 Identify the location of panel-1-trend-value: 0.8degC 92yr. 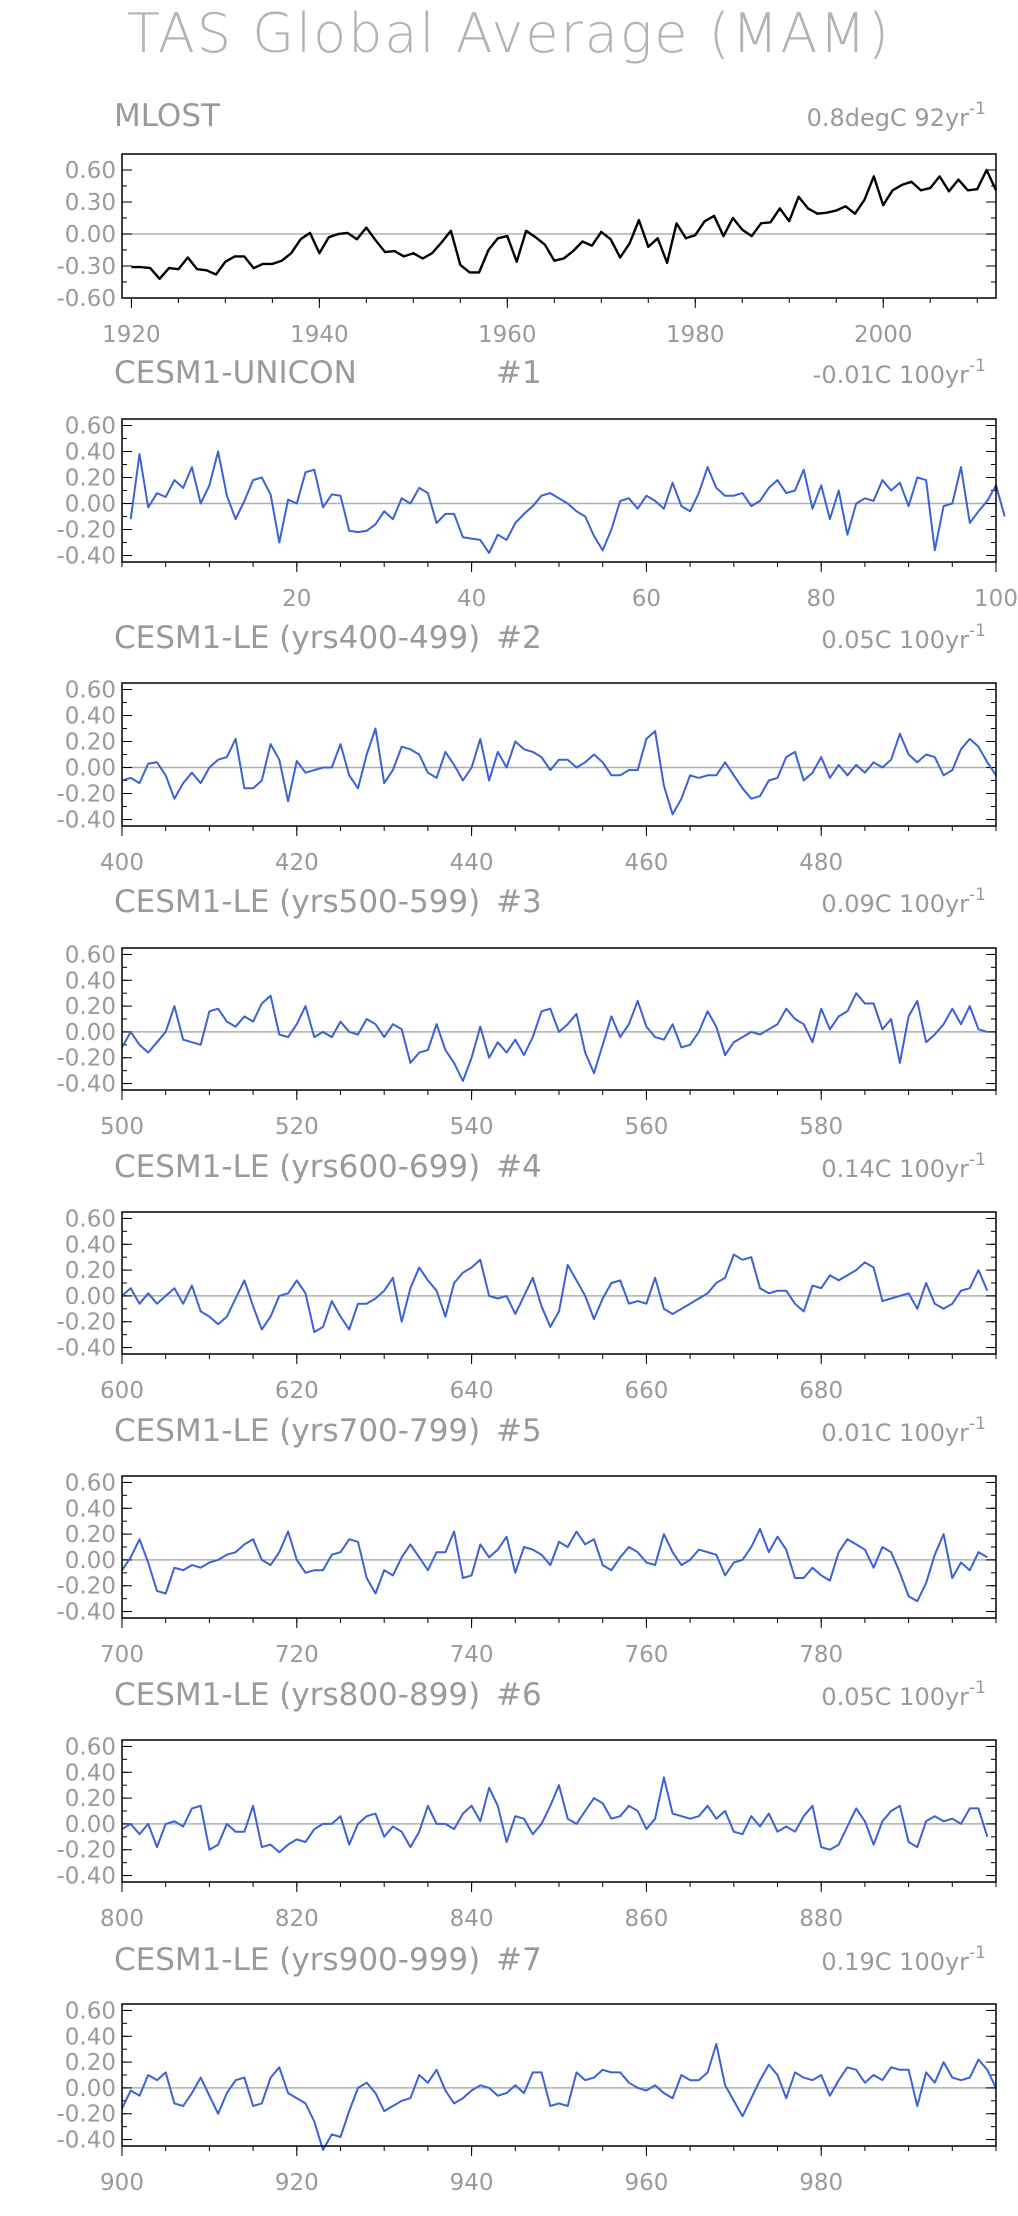
(888, 118).